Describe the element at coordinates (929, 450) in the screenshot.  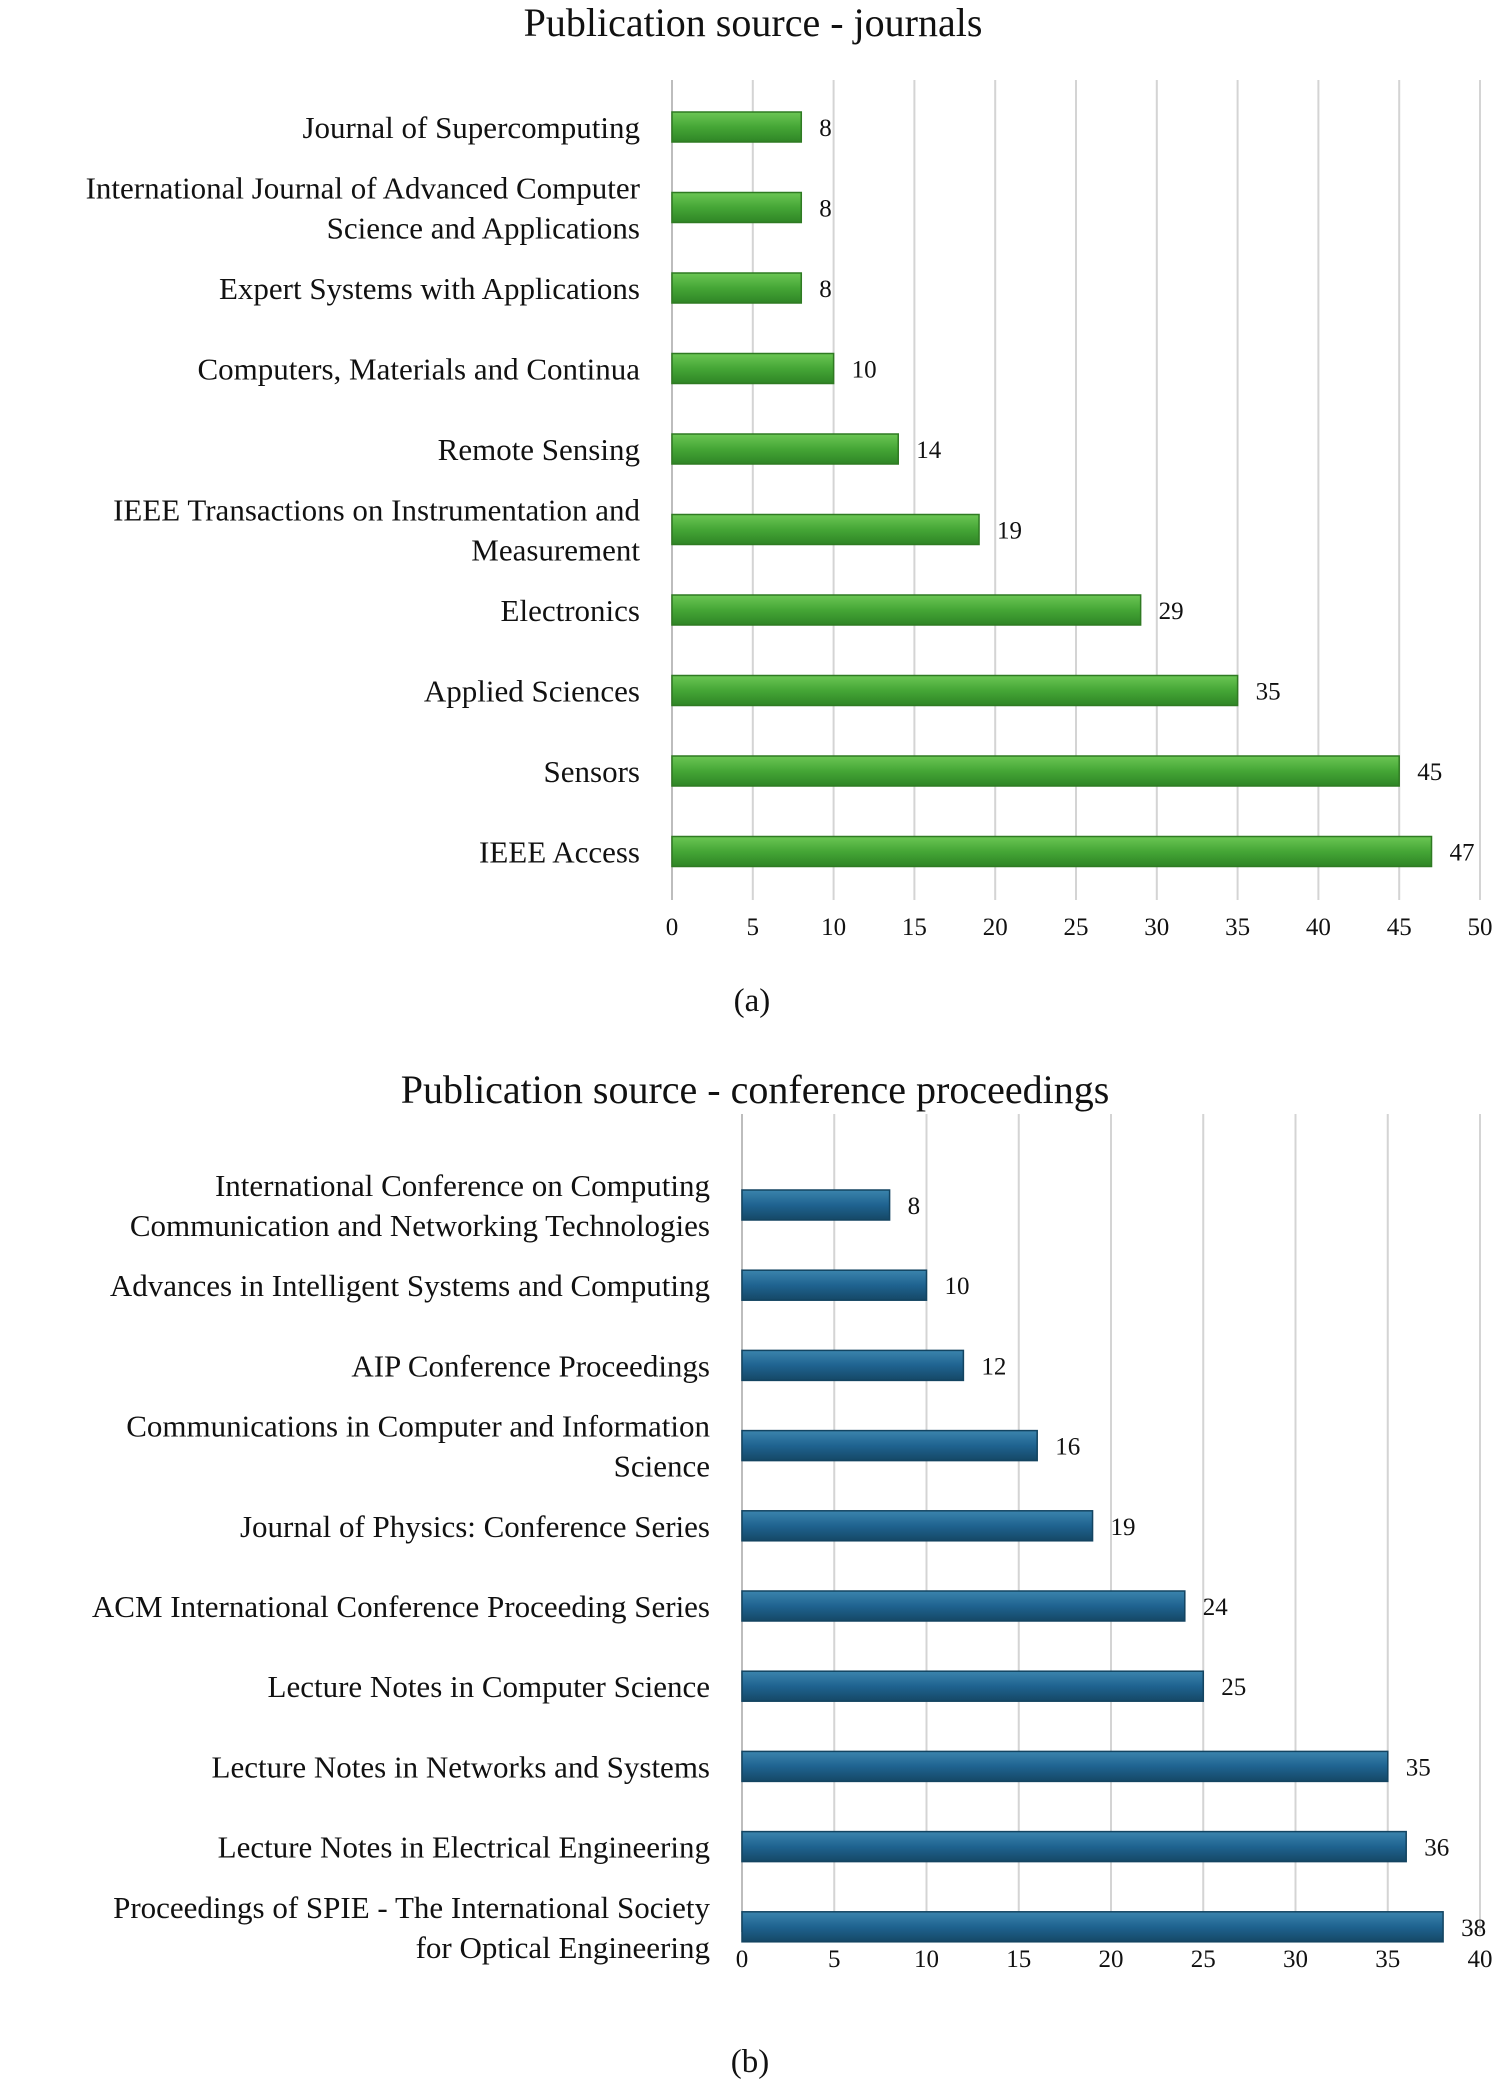
I see `data-label: 14` at that location.